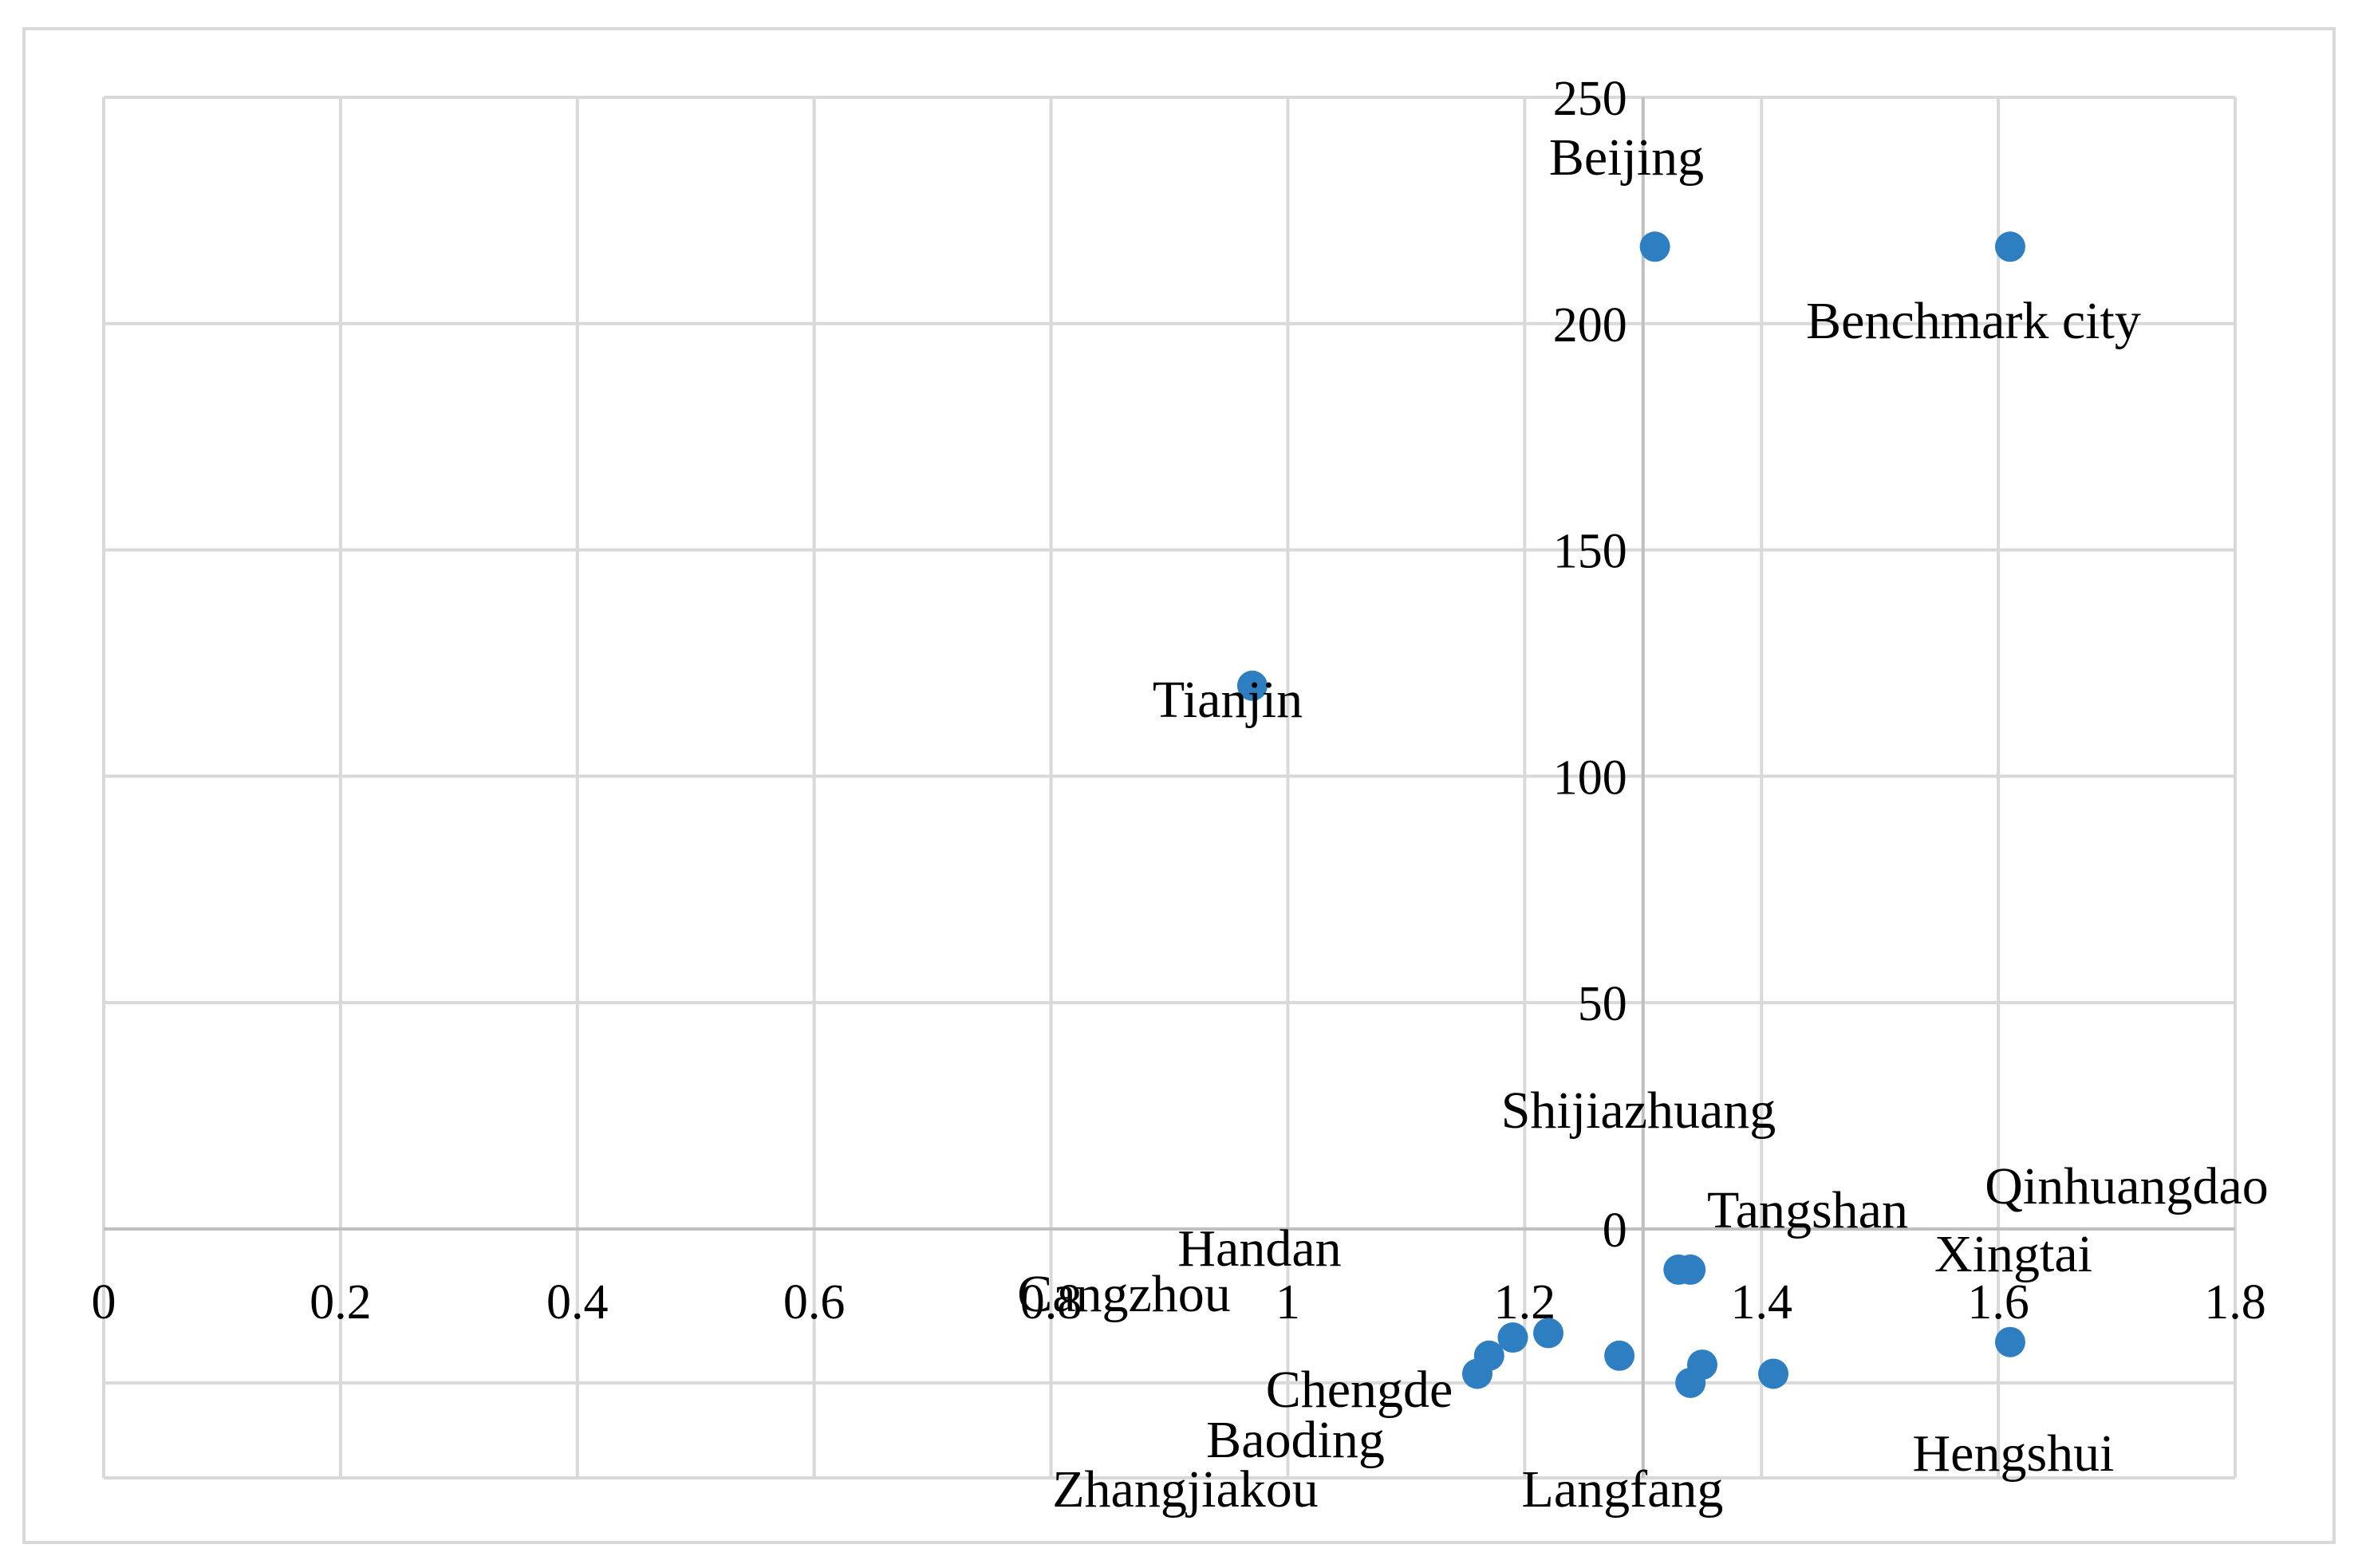 This screenshot has height=1568, width=2354. I want to click on point-label: Beijing, so click(1626, 157).